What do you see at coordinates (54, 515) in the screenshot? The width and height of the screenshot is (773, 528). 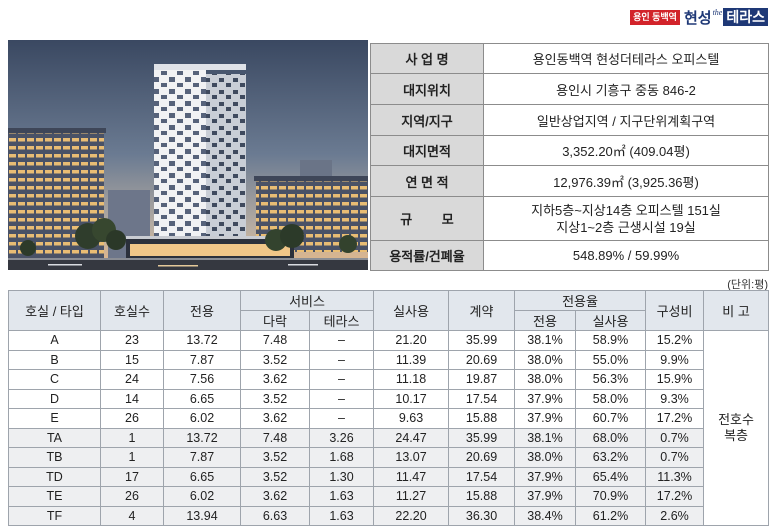 I see `cell-type: TF` at bounding box center [54, 515].